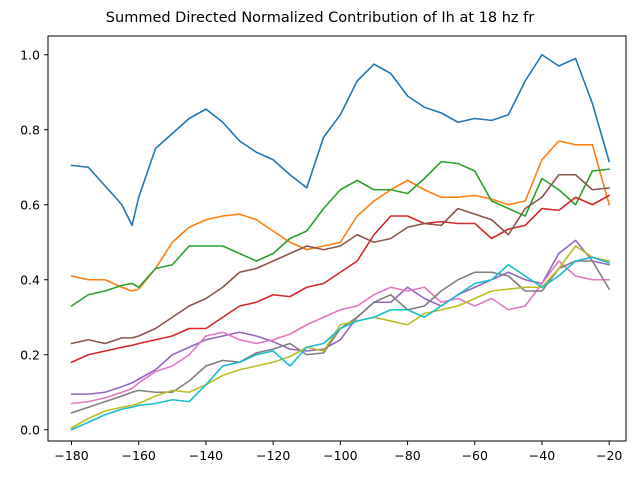 The image size is (640, 480). Describe the element at coordinates (30, 279) in the screenshot. I see `y-tick-label: 0.4` at that location.